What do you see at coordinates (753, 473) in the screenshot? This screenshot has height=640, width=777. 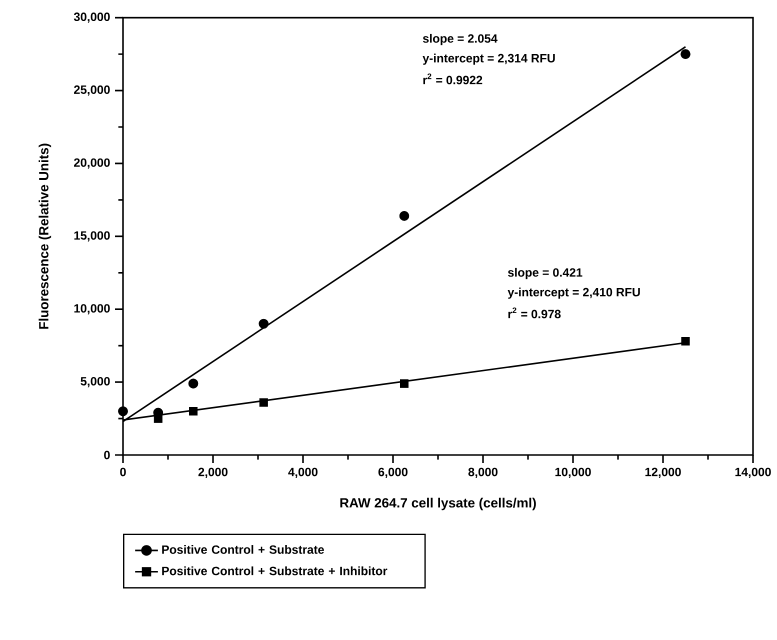 I see `x-tick-label: 14,000` at bounding box center [753, 473].